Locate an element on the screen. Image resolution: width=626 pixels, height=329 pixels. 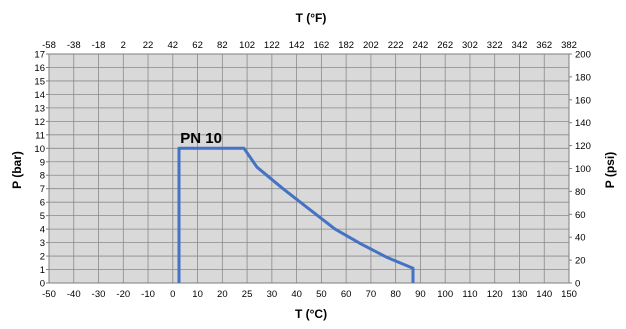
y-tick-label: 8 is located at coordinates (42, 176).